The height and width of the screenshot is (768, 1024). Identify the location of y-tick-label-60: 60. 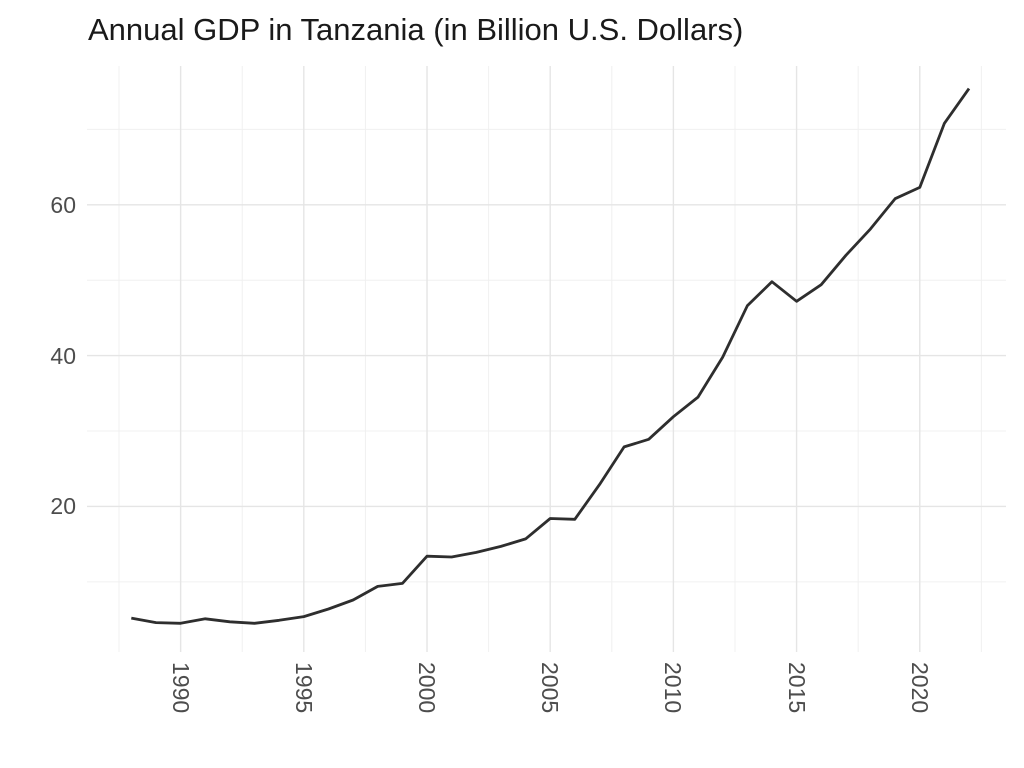
(63, 204).